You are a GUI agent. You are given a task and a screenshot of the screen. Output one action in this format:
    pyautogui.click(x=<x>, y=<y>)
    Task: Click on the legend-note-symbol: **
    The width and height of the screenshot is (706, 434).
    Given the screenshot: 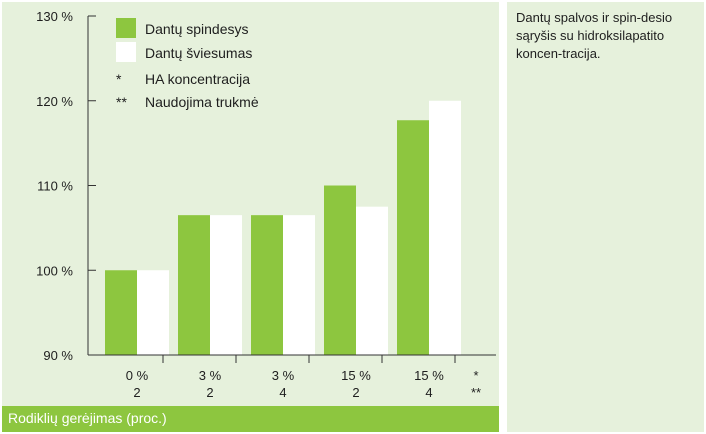 What is the action you would take?
    pyautogui.click(x=121, y=102)
    